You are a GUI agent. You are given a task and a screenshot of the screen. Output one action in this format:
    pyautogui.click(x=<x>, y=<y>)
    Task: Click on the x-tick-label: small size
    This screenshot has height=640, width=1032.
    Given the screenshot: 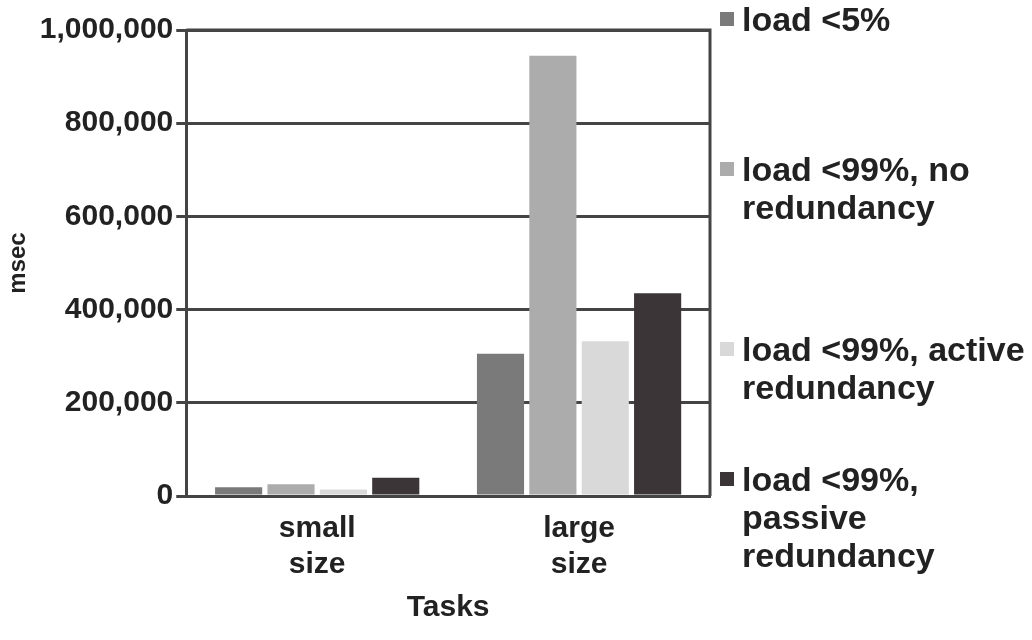 What is the action you would take?
    pyautogui.click(x=317, y=545)
    